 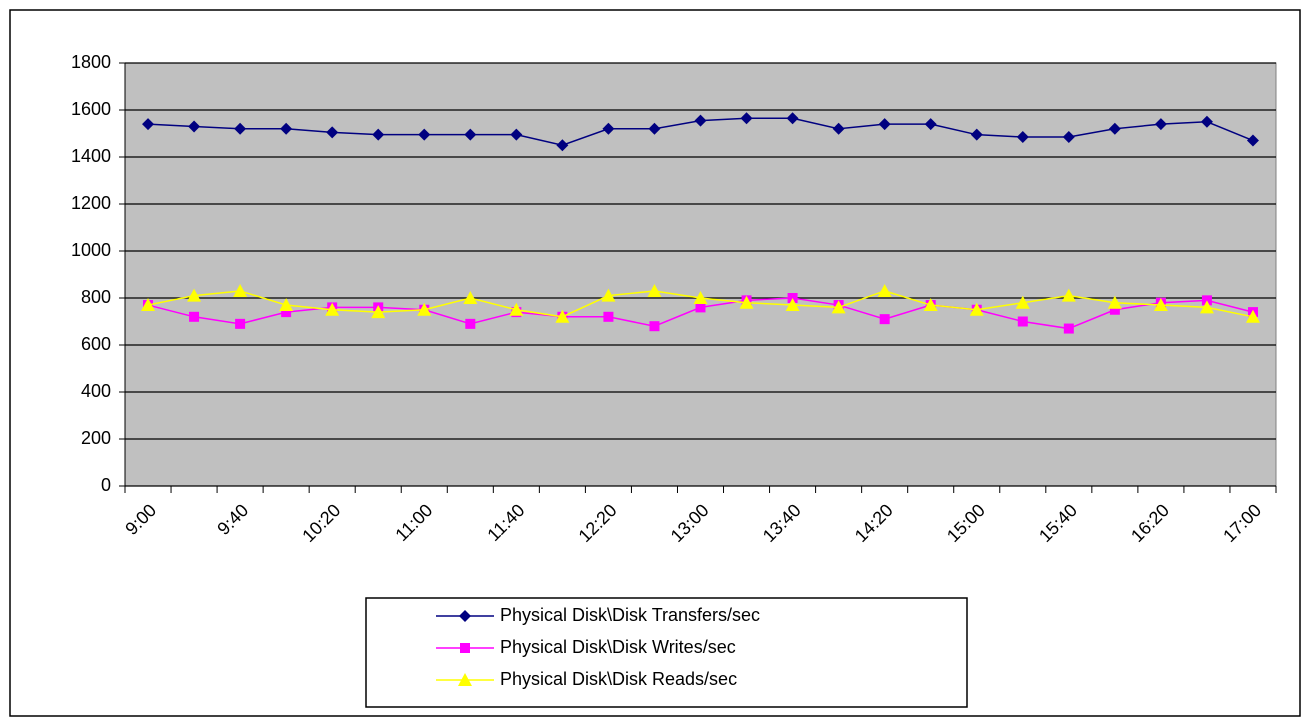 What do you see at coordinates (96, 344) in the screenshot?
I see `y-tick-label: 600` at bounding box center [96, 344].